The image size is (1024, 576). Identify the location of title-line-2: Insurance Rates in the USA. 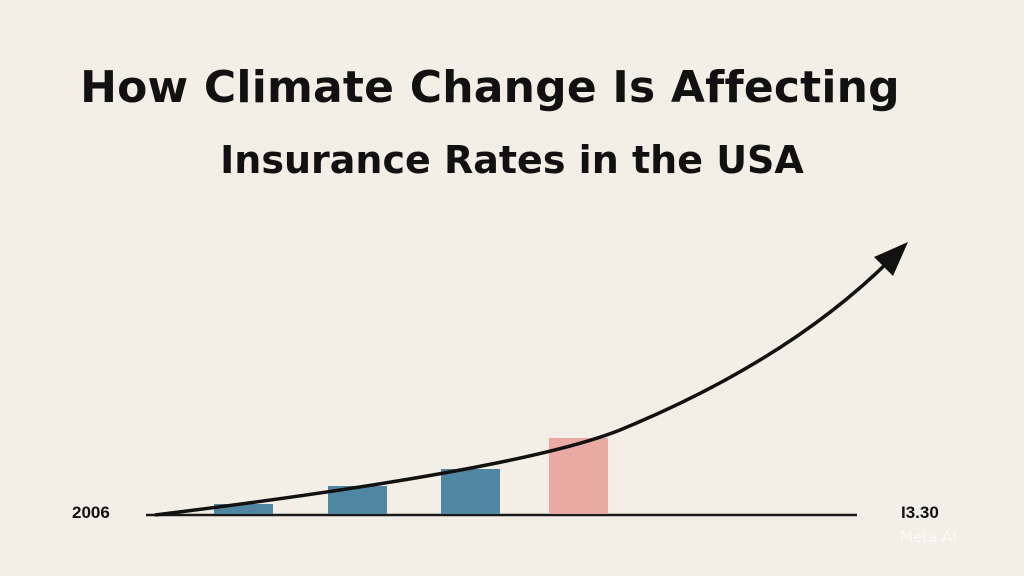
(512, 160).